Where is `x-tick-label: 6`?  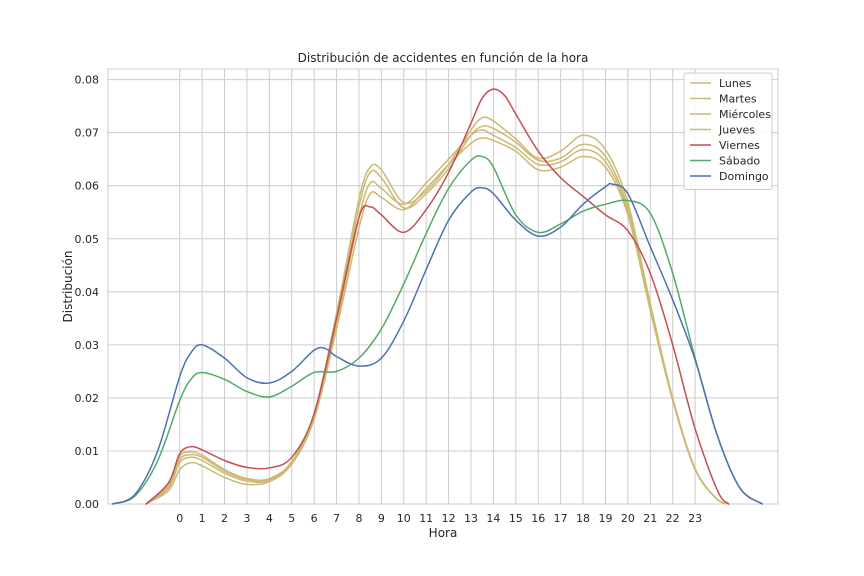
x-tick-label: 6 is located at coordinates (314, 518).